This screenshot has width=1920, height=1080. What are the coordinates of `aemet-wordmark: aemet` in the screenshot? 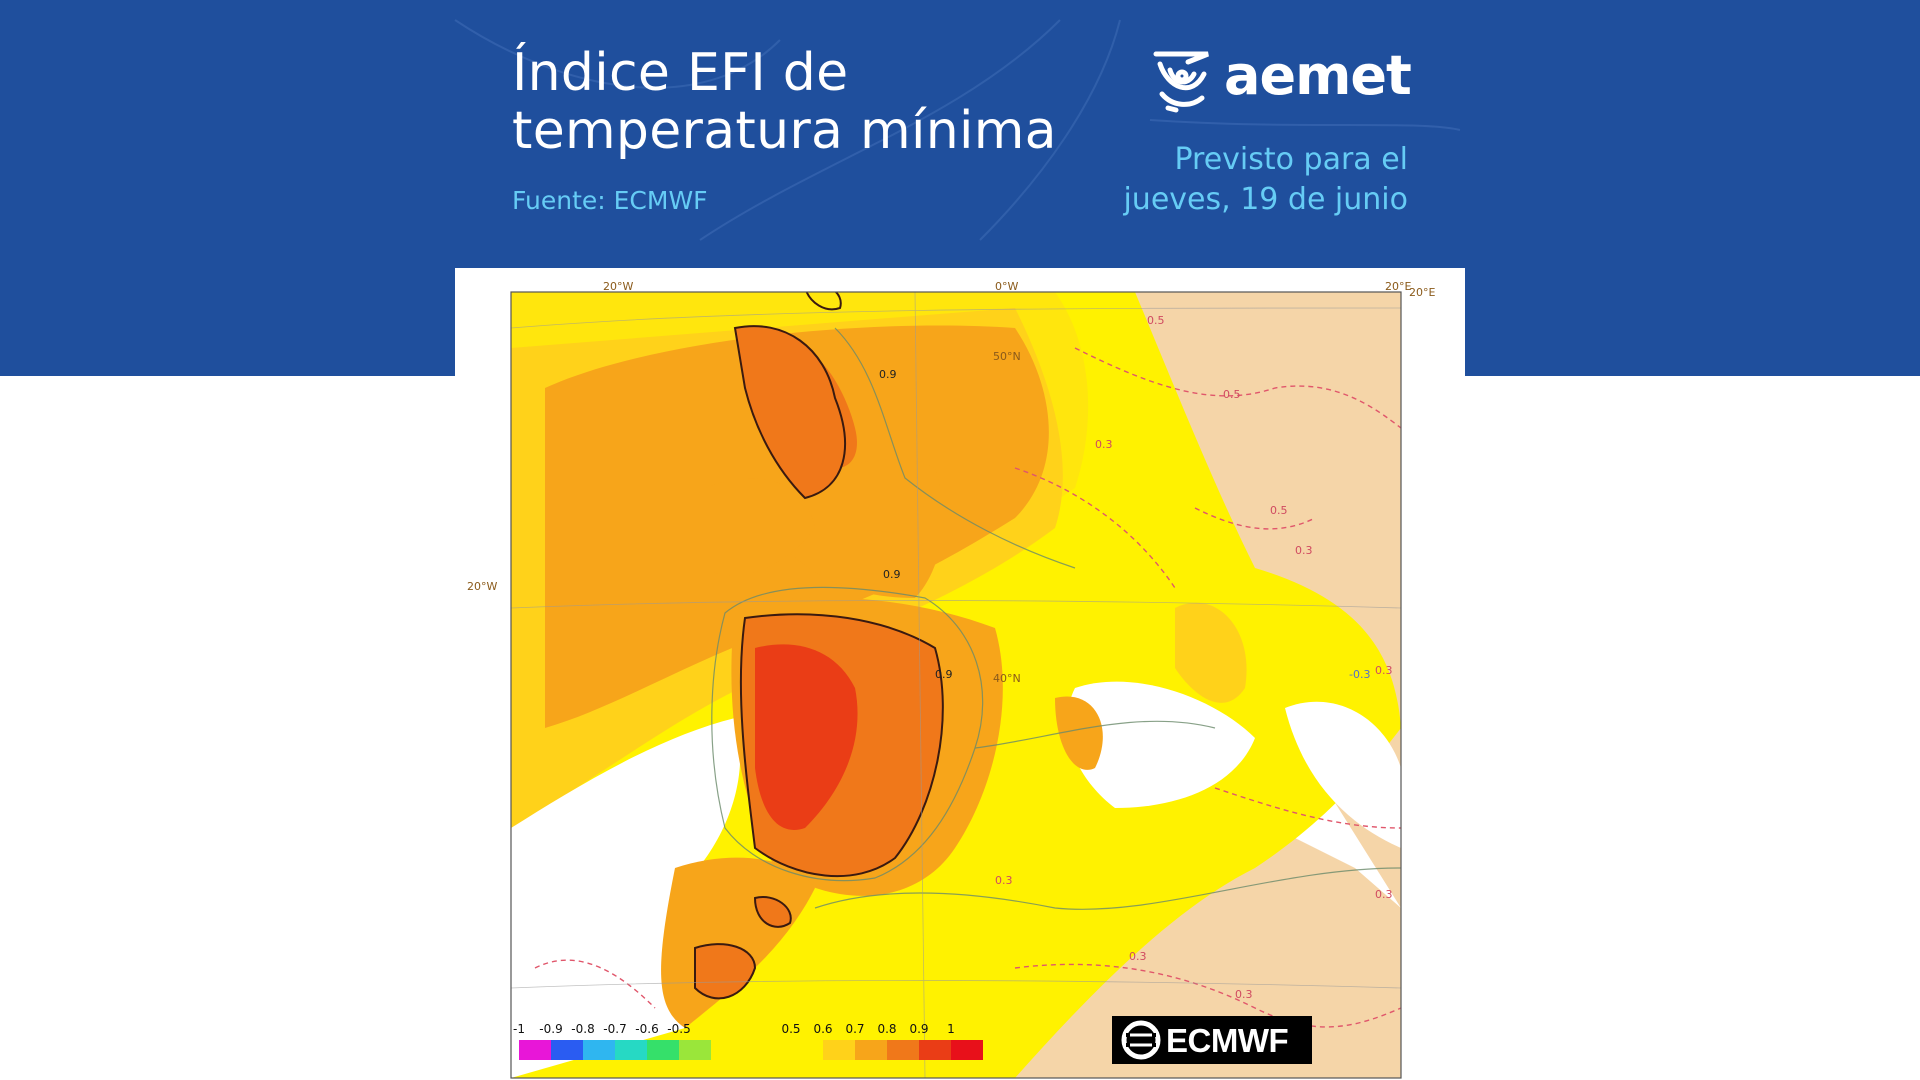 It's located at (1318, 75).